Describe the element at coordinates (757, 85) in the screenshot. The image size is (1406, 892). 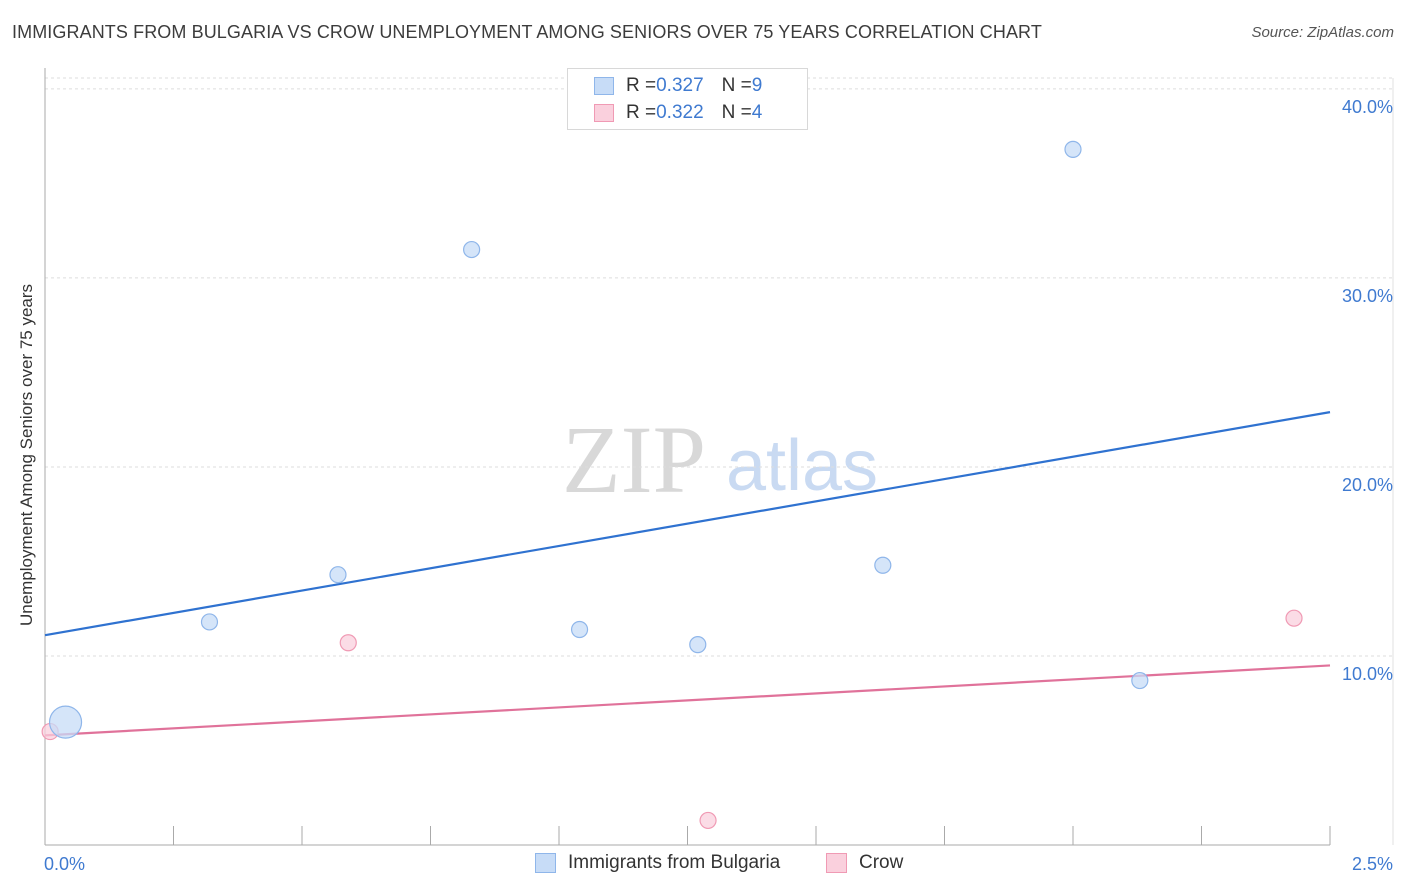
I see `legend-n-value: 9` at that location.